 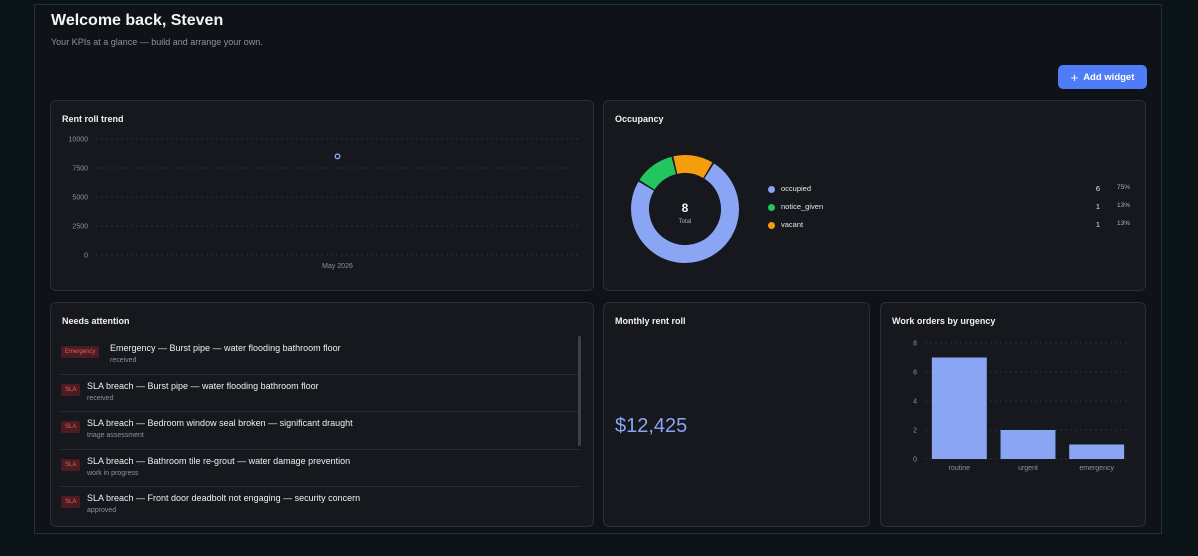 What do you see at coordinates (337, 266) in the screenshot?
I see `x-tick-label: May 2026` at bounding box center [337, 266].